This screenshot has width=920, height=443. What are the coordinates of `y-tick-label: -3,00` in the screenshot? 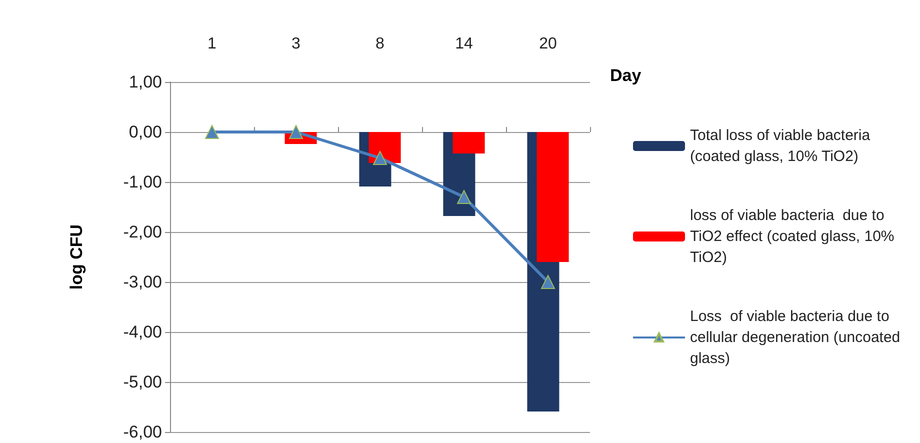 It's located at (142, 282).